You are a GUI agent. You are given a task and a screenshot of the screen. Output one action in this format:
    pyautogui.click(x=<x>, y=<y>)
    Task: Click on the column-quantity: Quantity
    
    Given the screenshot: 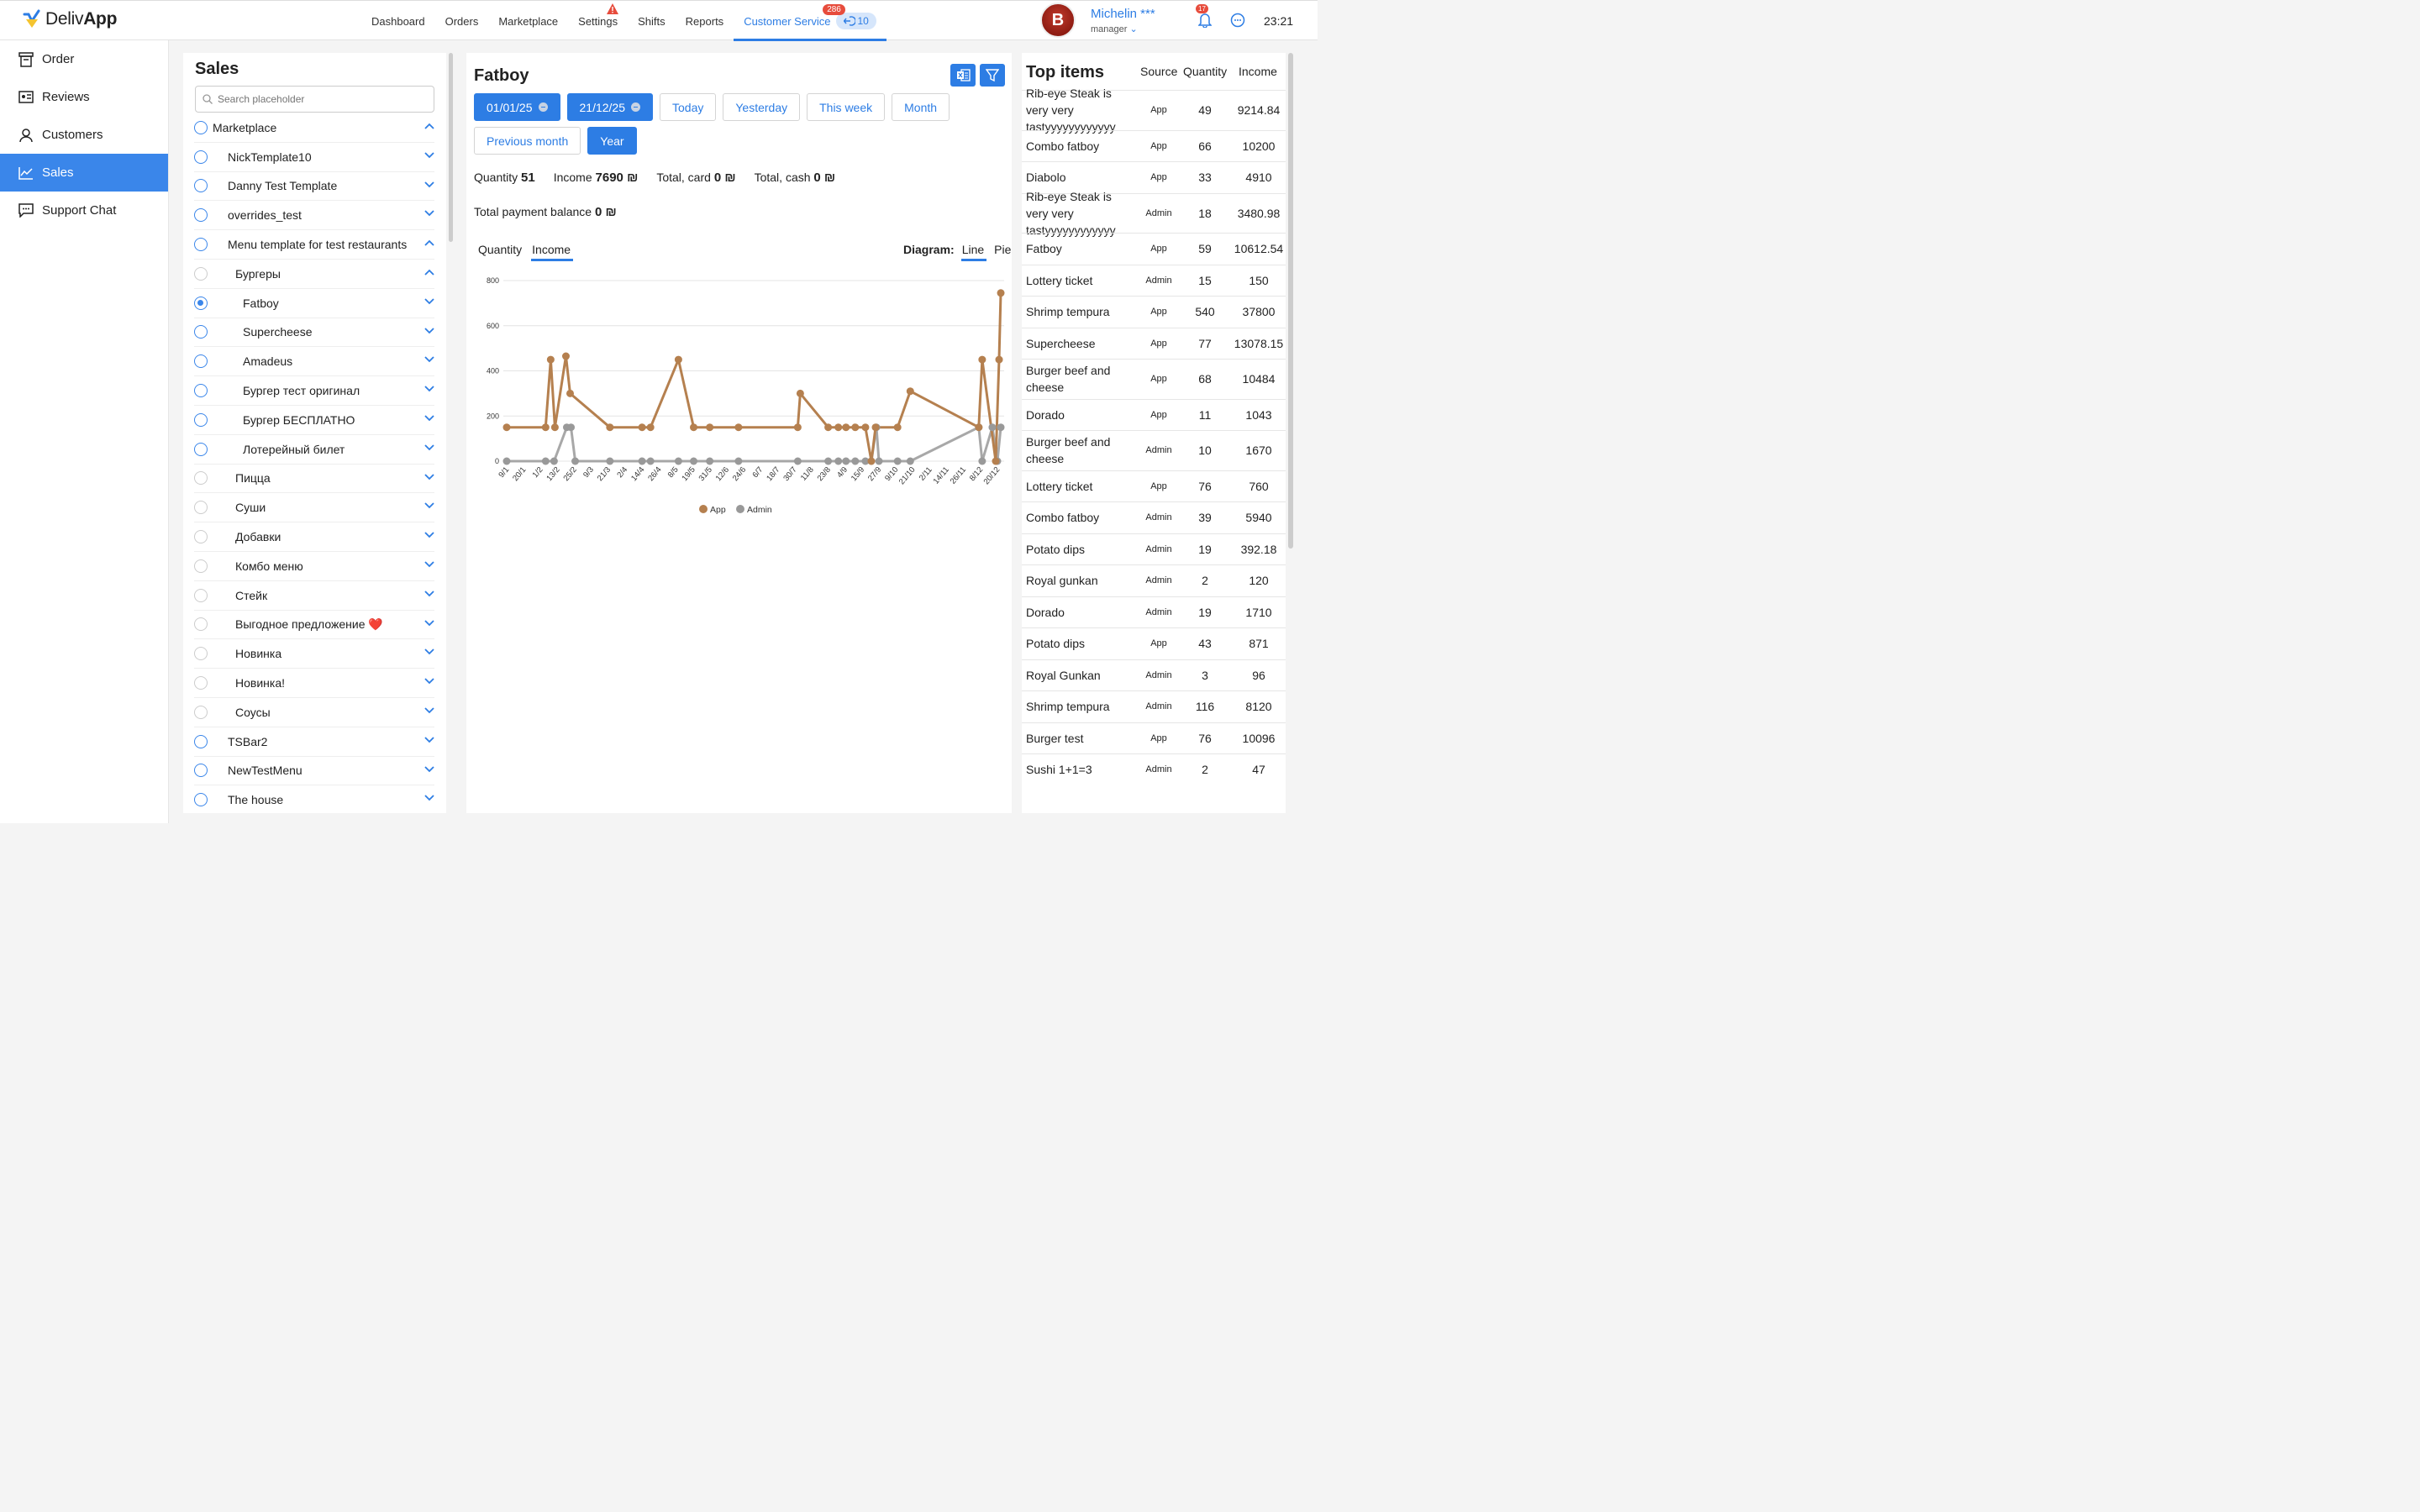 What is the action you would take?
    pyautogui.click(x=1205, y=71)
    